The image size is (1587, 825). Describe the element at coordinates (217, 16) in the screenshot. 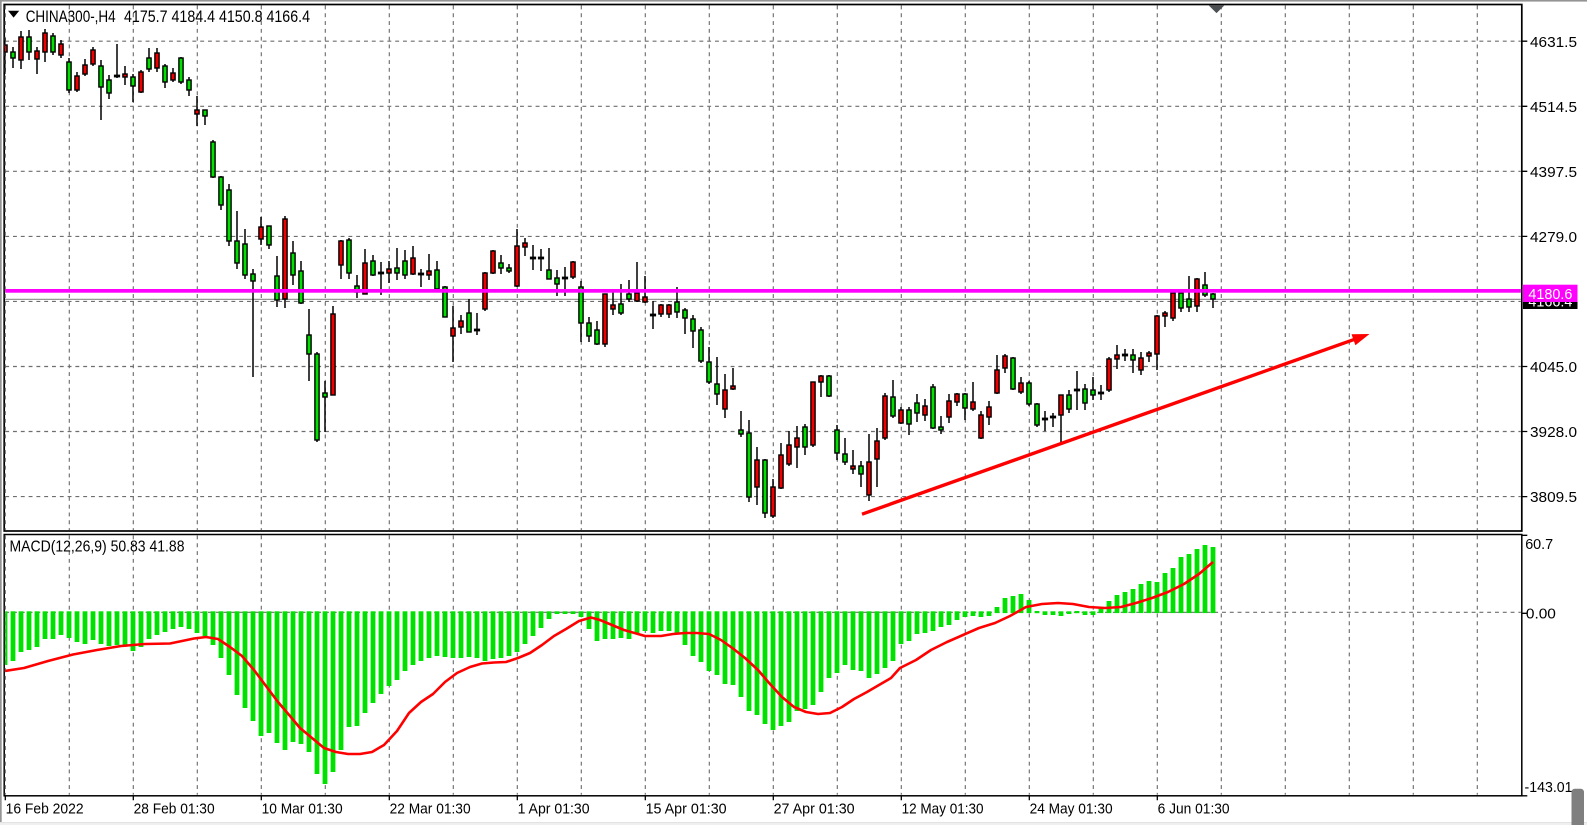

I see `svg-text: 4175.7 4184.4 4150.8 4166.4` at that location.